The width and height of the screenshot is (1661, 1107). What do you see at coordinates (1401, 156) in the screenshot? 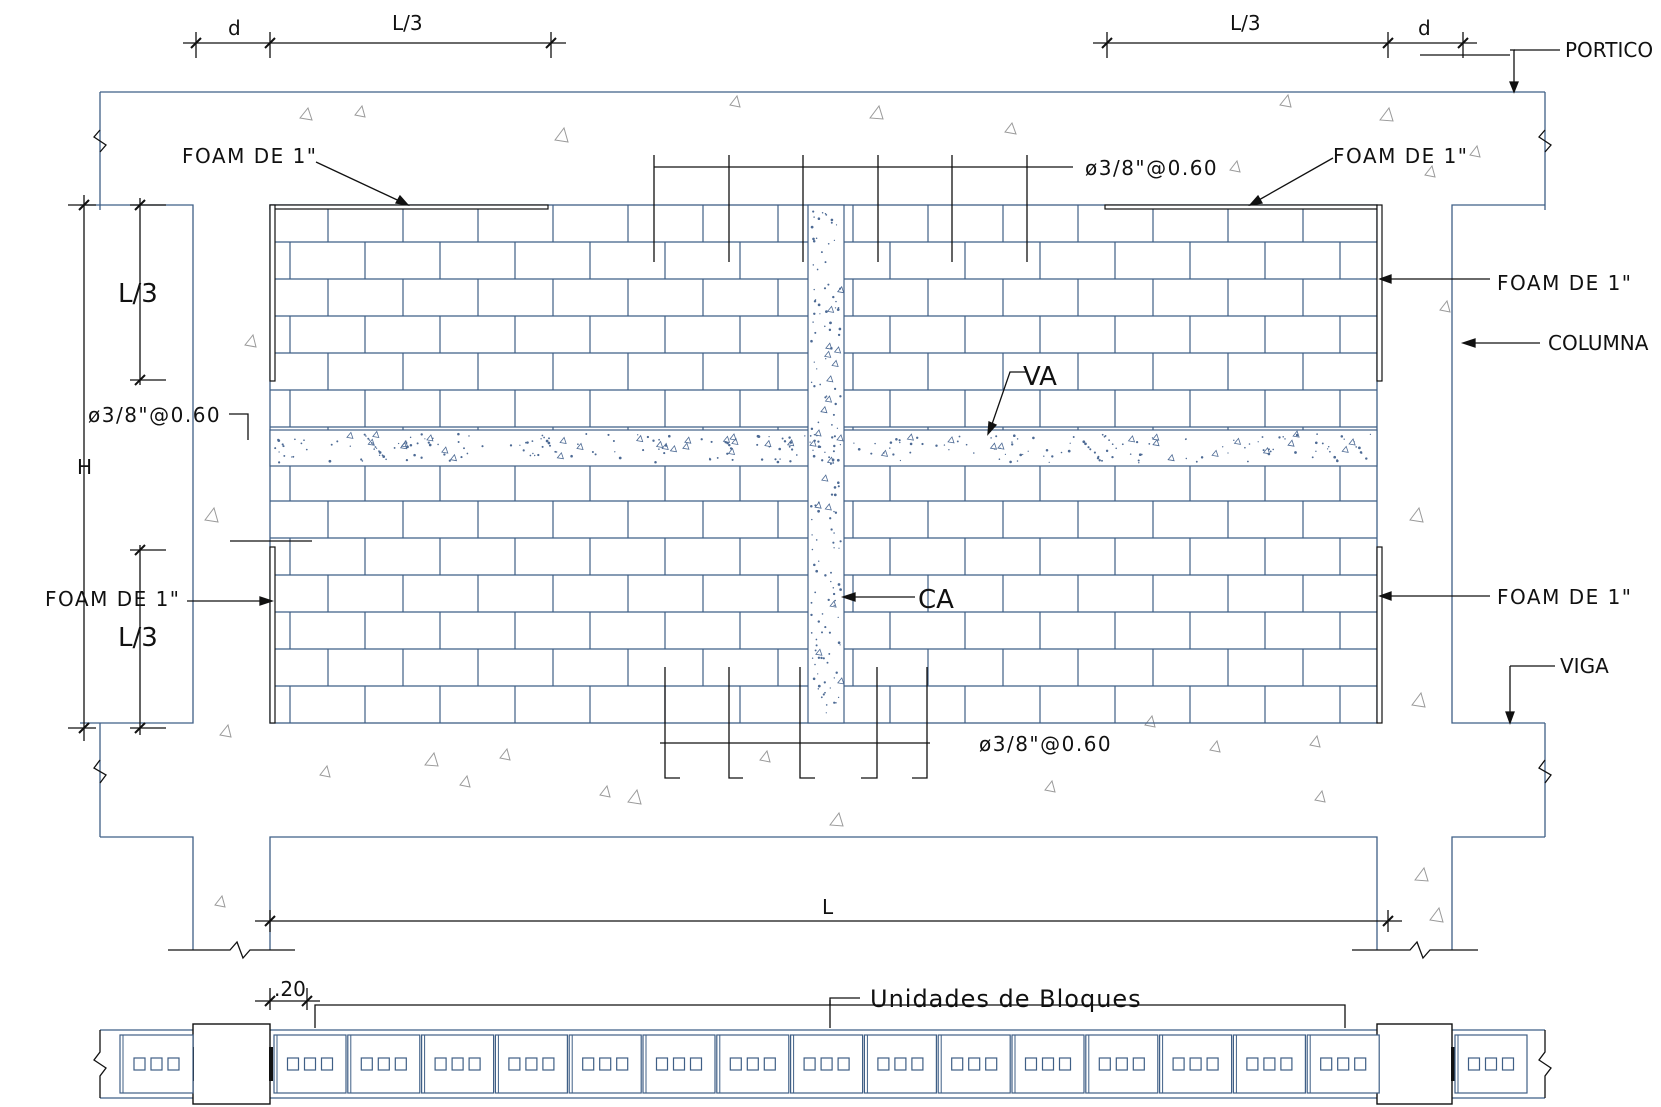
I see `label-foam-top-right: FOAM DE 1"` at bounding box center [1401, 156].